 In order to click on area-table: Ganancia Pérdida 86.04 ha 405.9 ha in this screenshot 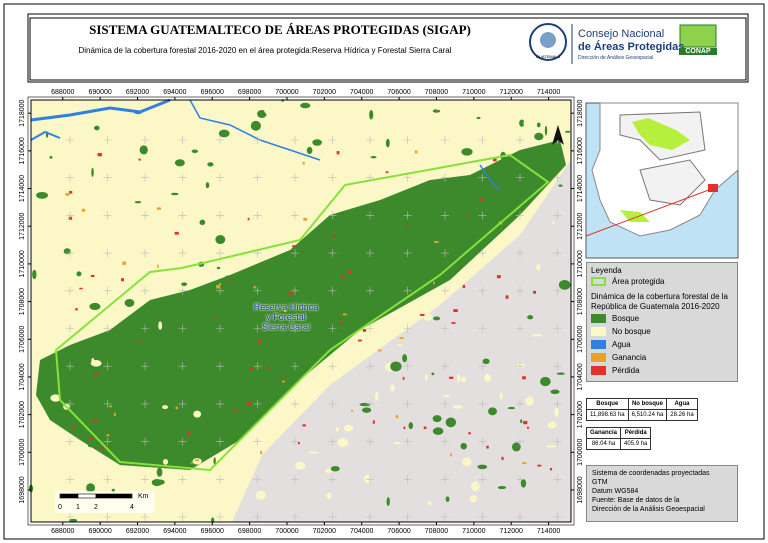, I will do `click(618, 438)`.